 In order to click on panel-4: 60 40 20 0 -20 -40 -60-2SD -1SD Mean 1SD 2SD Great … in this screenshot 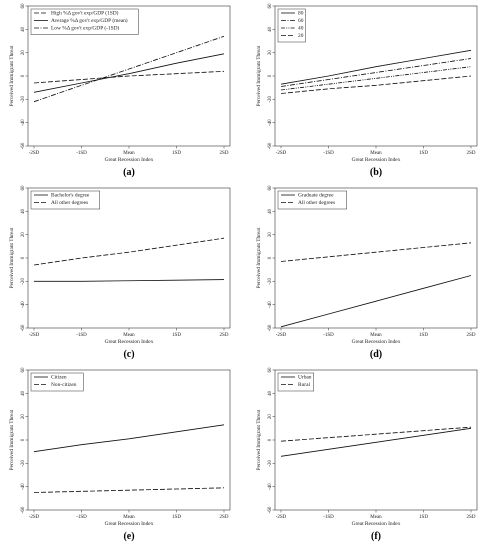, I will do `click(367, 272)`.